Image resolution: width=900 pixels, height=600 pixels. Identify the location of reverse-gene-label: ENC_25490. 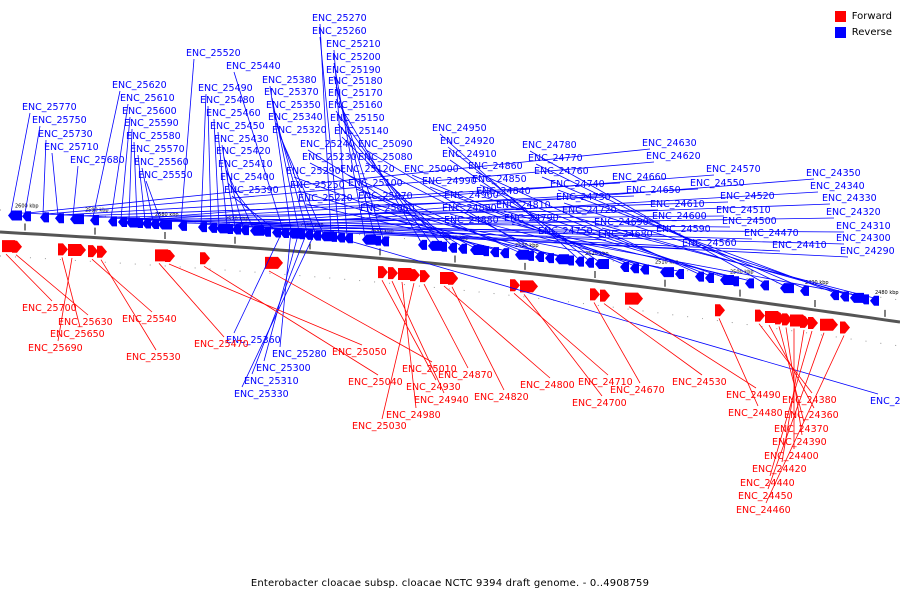
(225, 88).